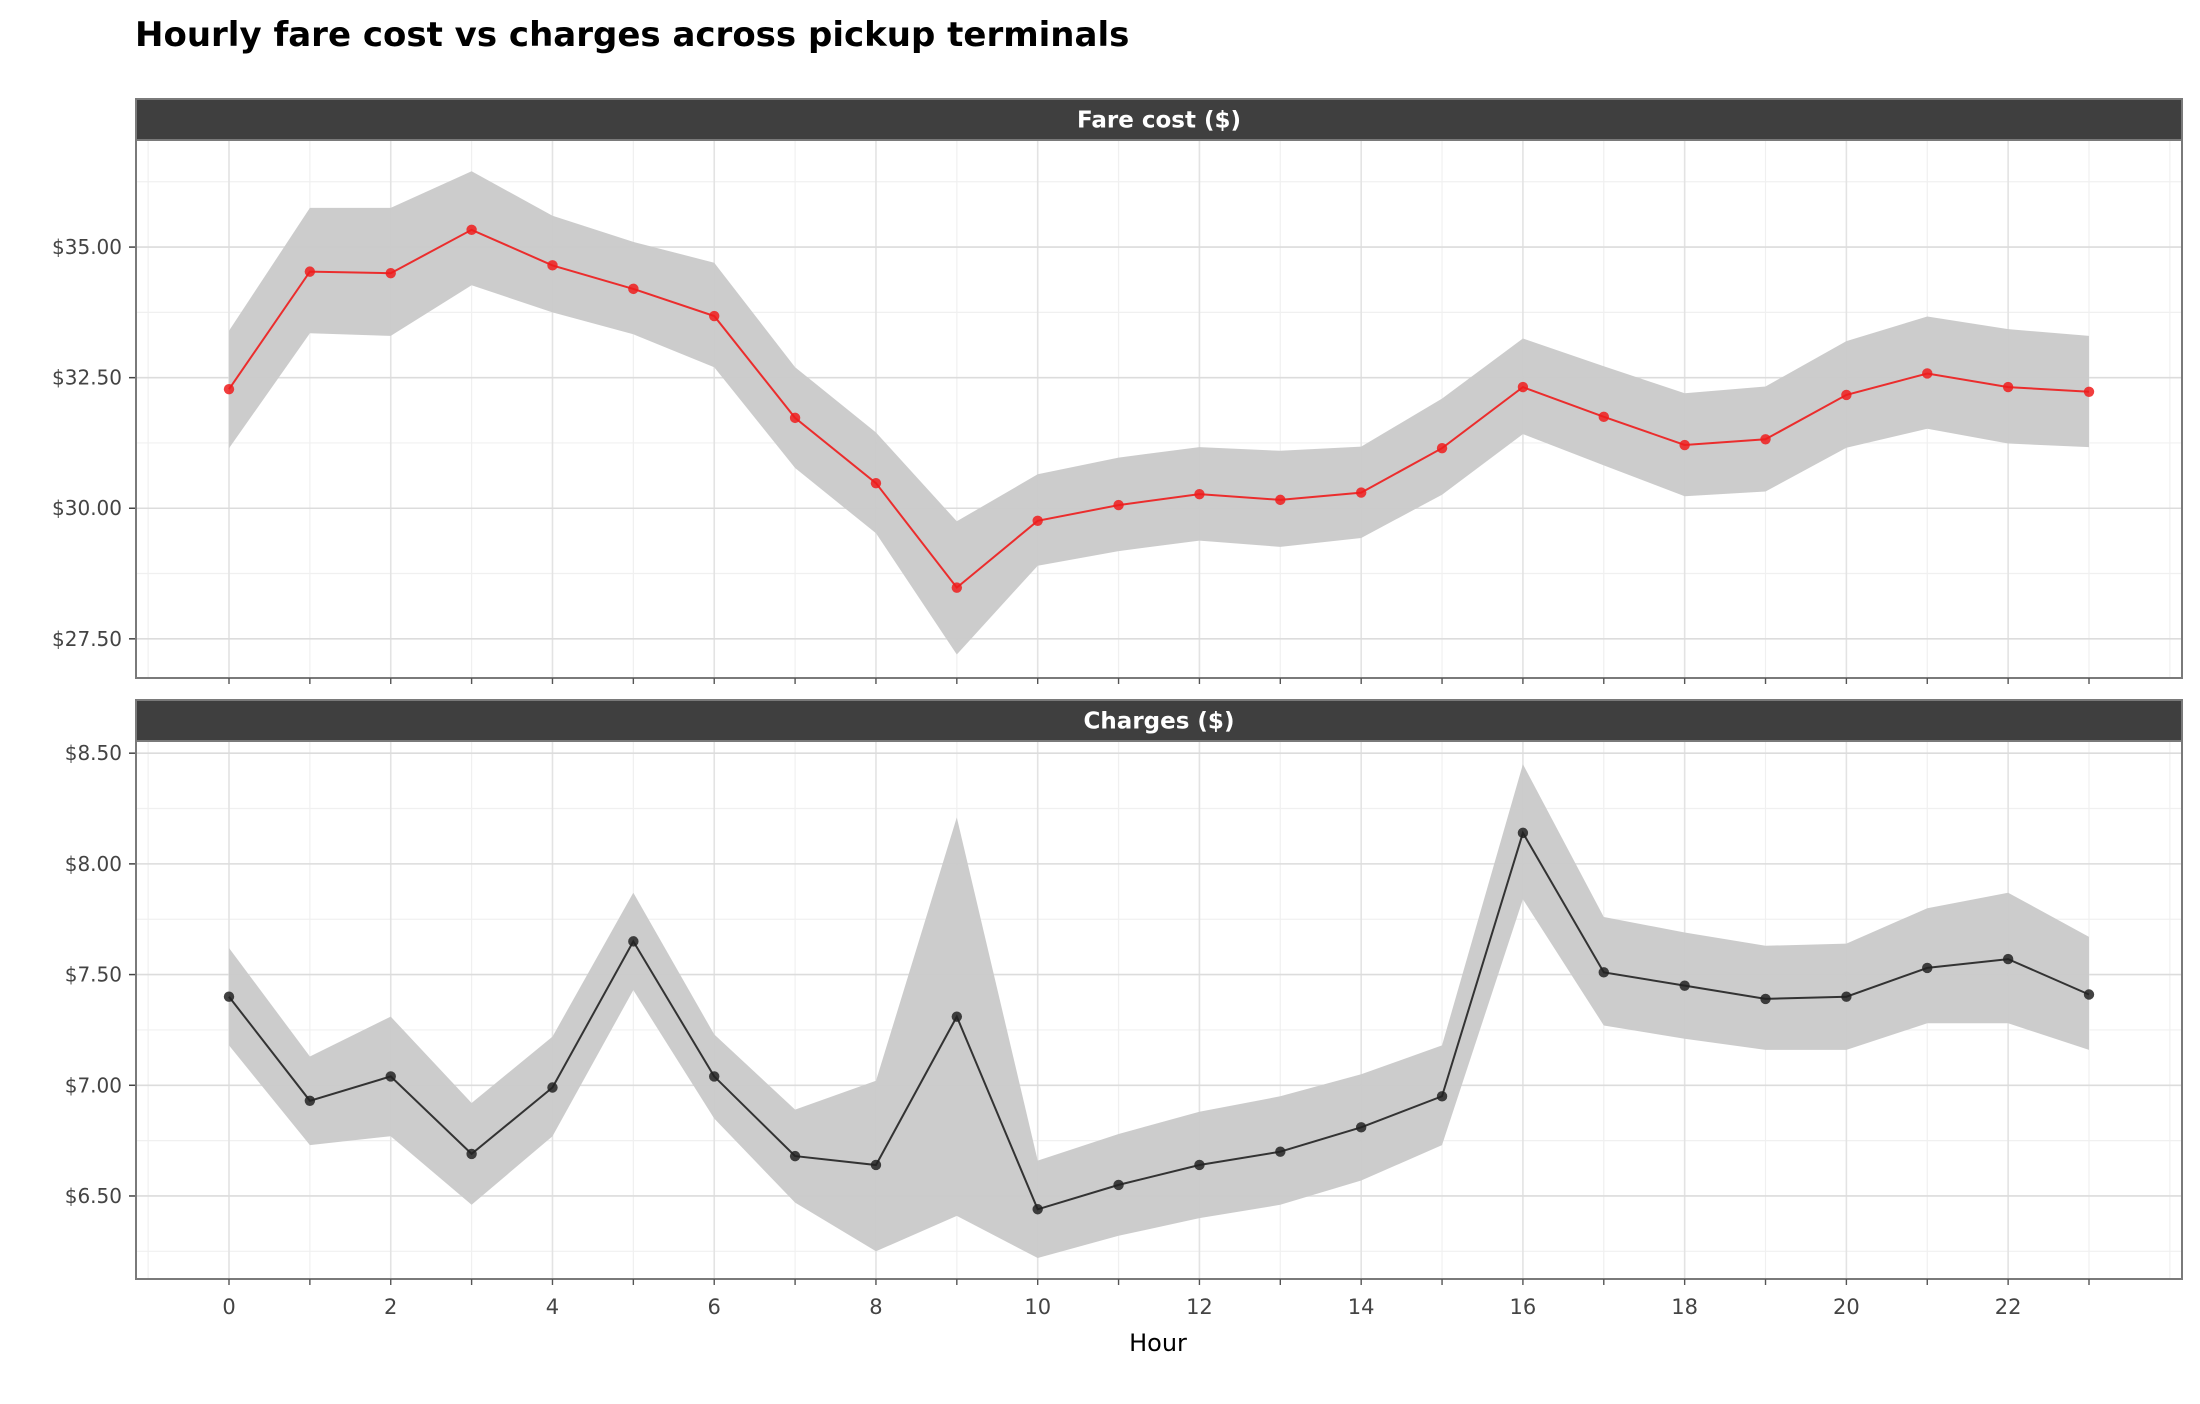  What do you see at coordinates (1361, 1307) in the screenshot?
I see `x-tick-label: 14` at bounding box center [1361, 1307].